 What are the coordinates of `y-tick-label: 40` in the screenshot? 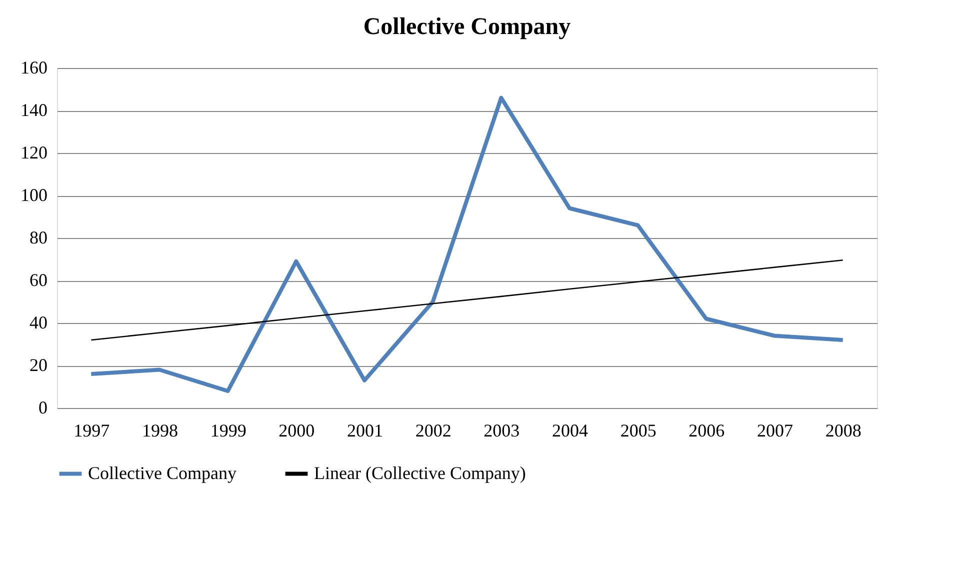 It's located at (39, 322).